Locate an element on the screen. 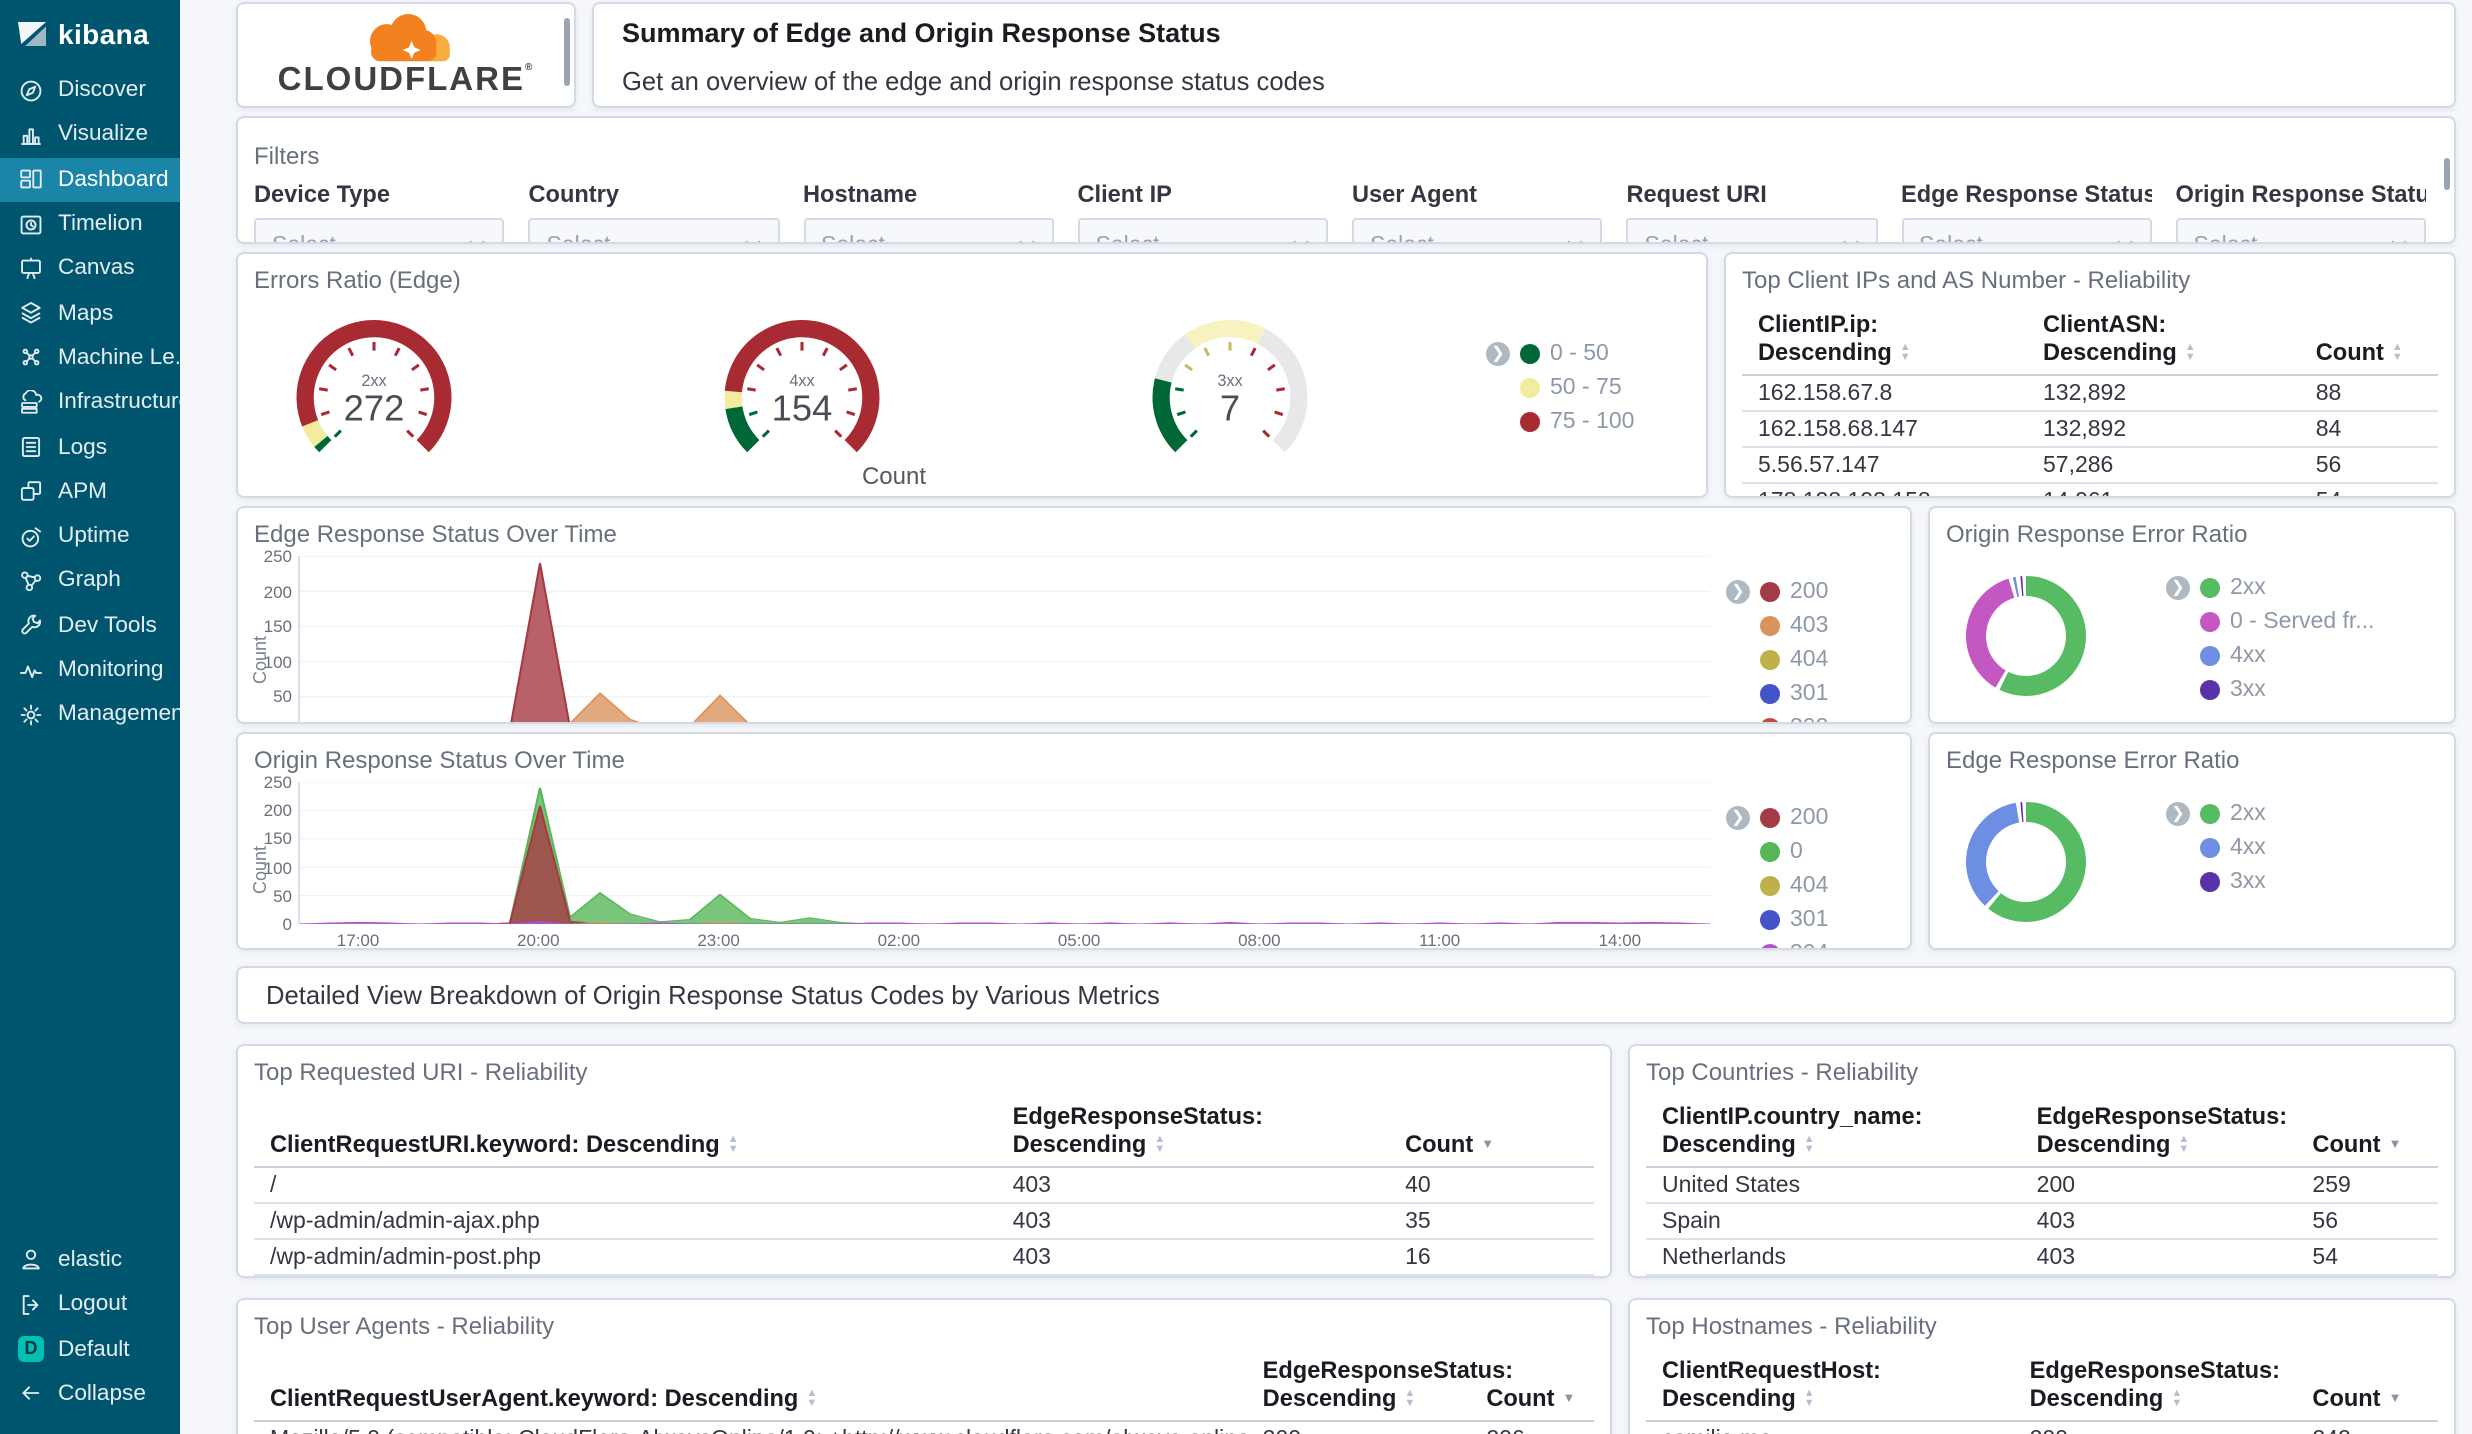  sidebar-item-canvas: Canvas is located at coordinates (90, 268).